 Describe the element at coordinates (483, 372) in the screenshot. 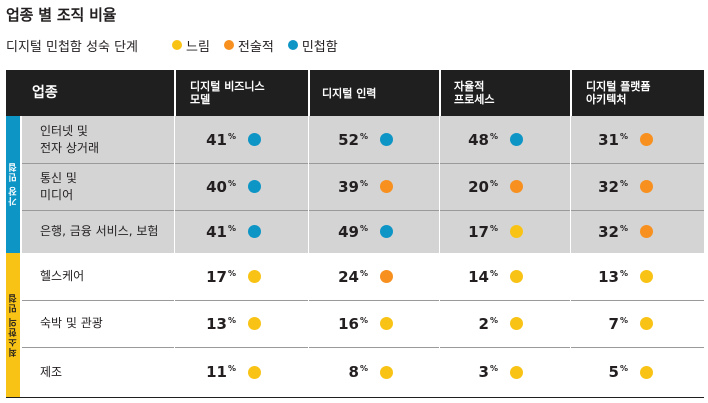

I see `percent-number: 3` at that location.